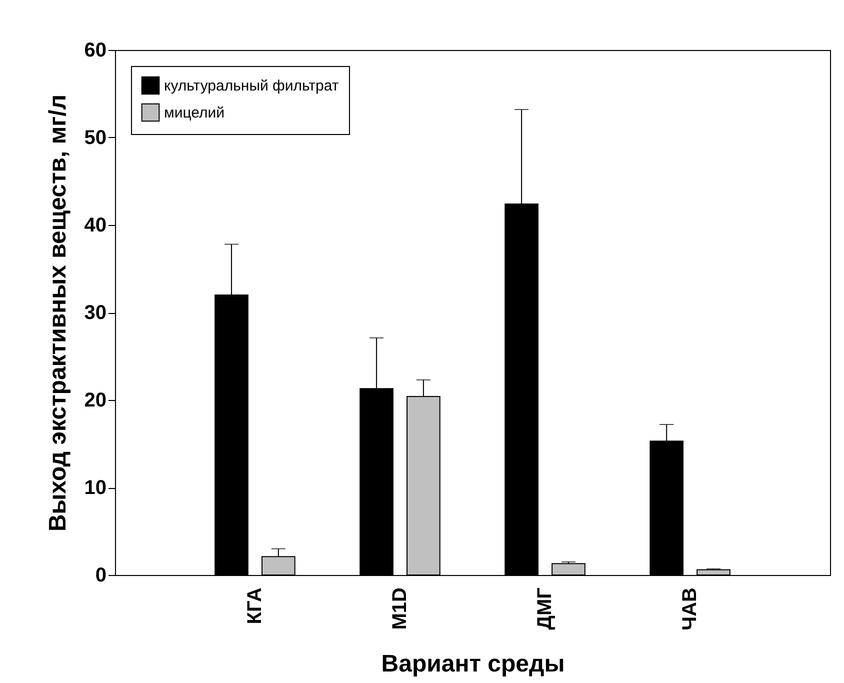  What do you see at coordinates (255, 606) in the screenshot?
I see `x-tick-label: КГА` at bounding box center [255, 606].